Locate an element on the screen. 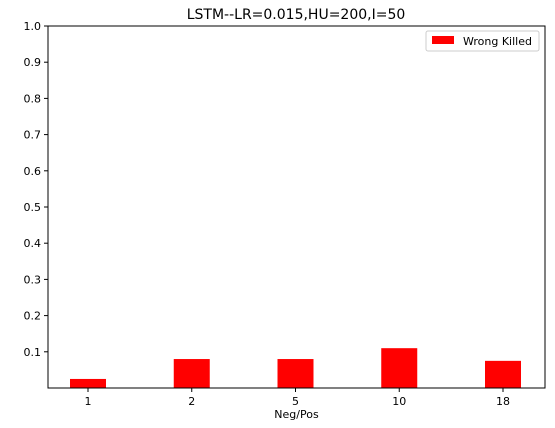 This screenshot has height=428, width=555. legend: Wrong Killed is located at coordinates (482, 41).